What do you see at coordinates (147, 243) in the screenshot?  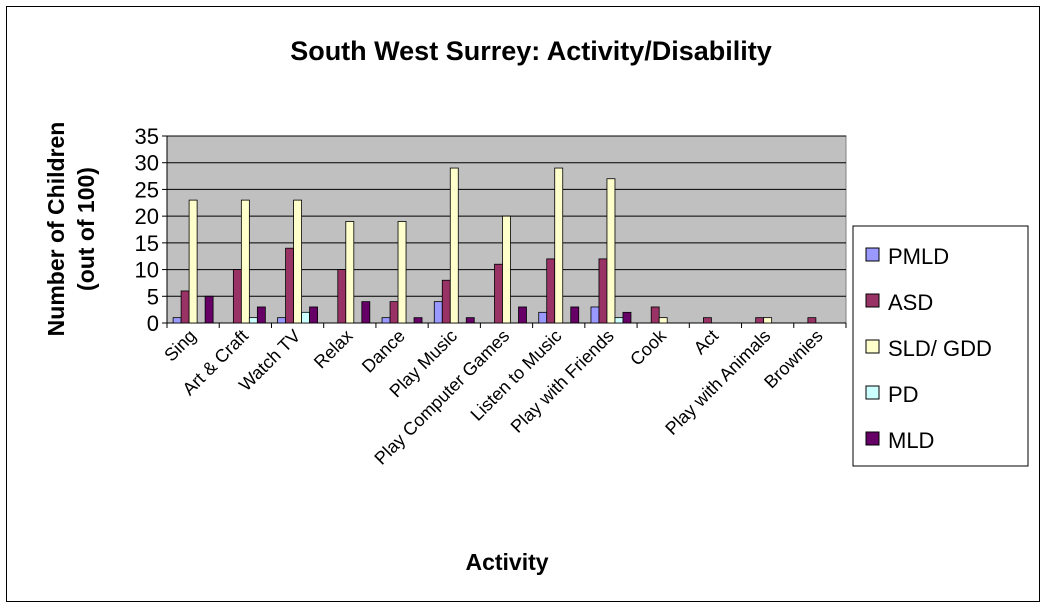 I see `y-tick-label: 15` at bounding box center [147, 243].